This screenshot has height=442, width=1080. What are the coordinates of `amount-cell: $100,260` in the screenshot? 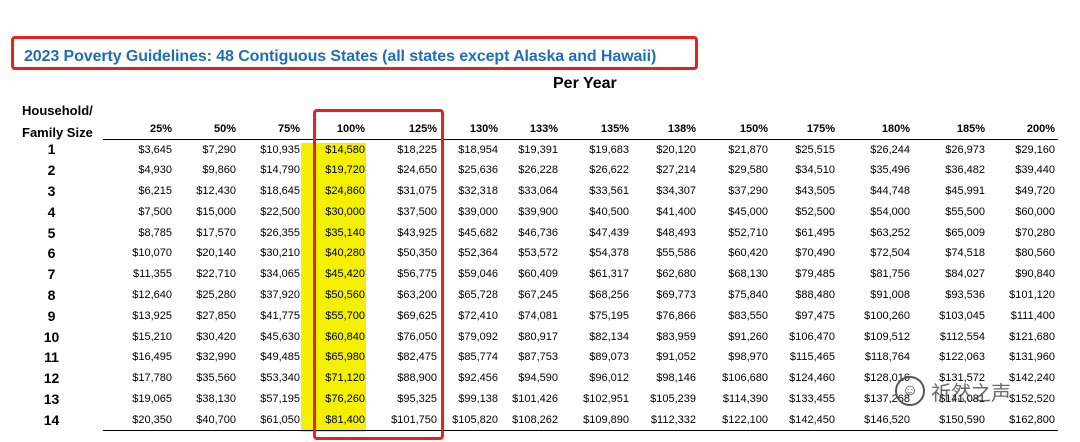 It's located at (887, 315).